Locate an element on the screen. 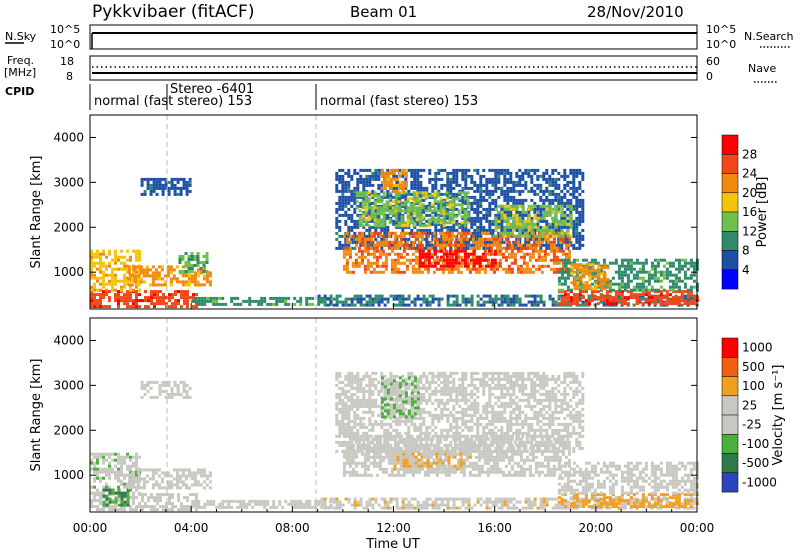  freq-label: Freq. is located at coordinates (20, 60).